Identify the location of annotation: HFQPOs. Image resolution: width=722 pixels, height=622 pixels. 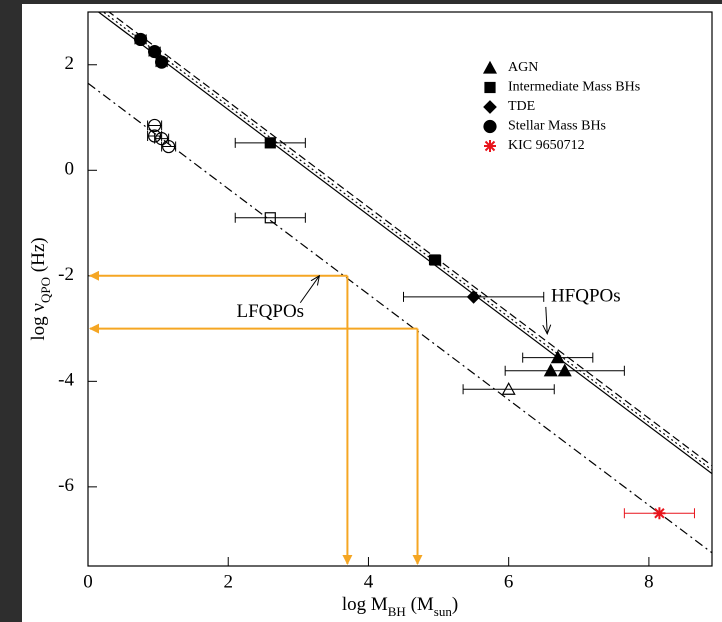
(586, 295).